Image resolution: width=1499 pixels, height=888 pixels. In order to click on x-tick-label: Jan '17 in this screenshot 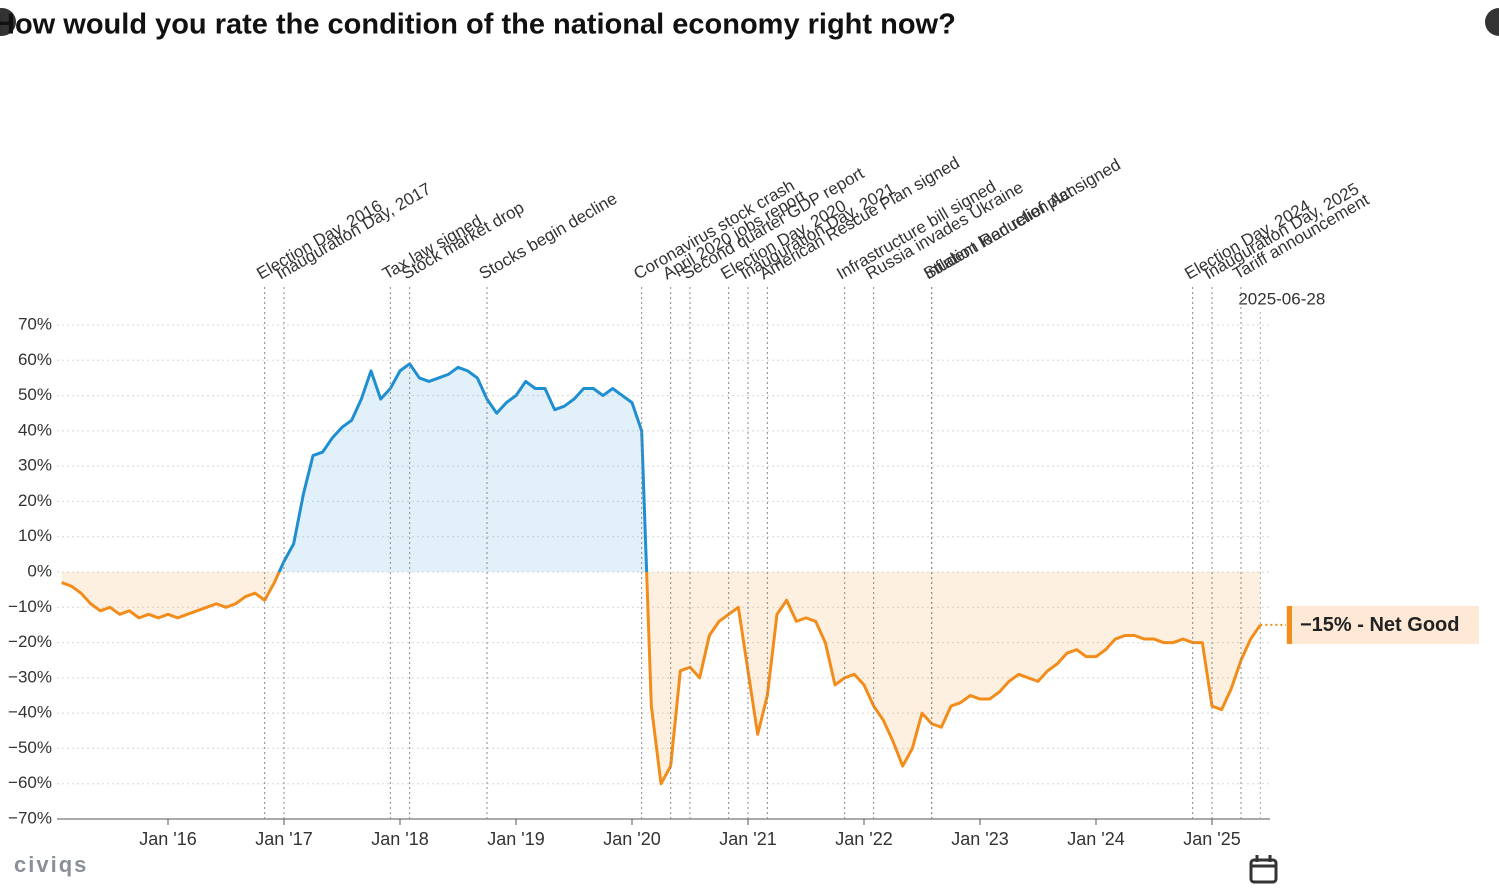, I will do `click(283, 839)`.